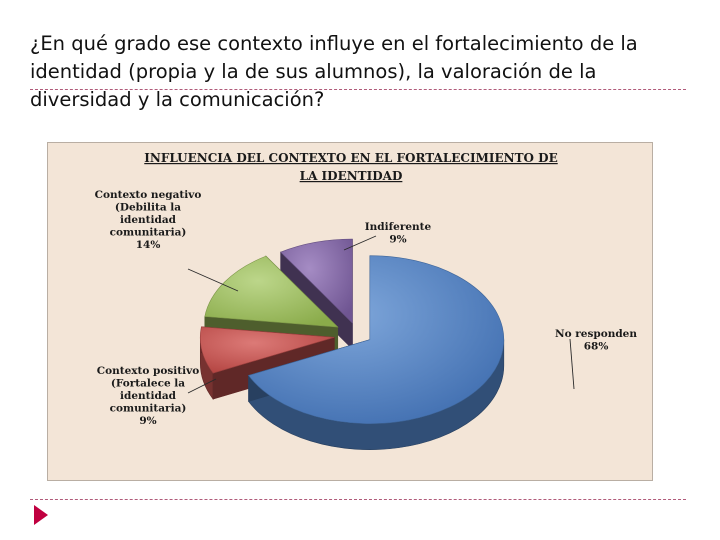 This screenshot has width=720, height=540. Describe the element at coordinates (271, 291) in the screenshot. I see `pie-slice-top-contexto_negativo` at that location.